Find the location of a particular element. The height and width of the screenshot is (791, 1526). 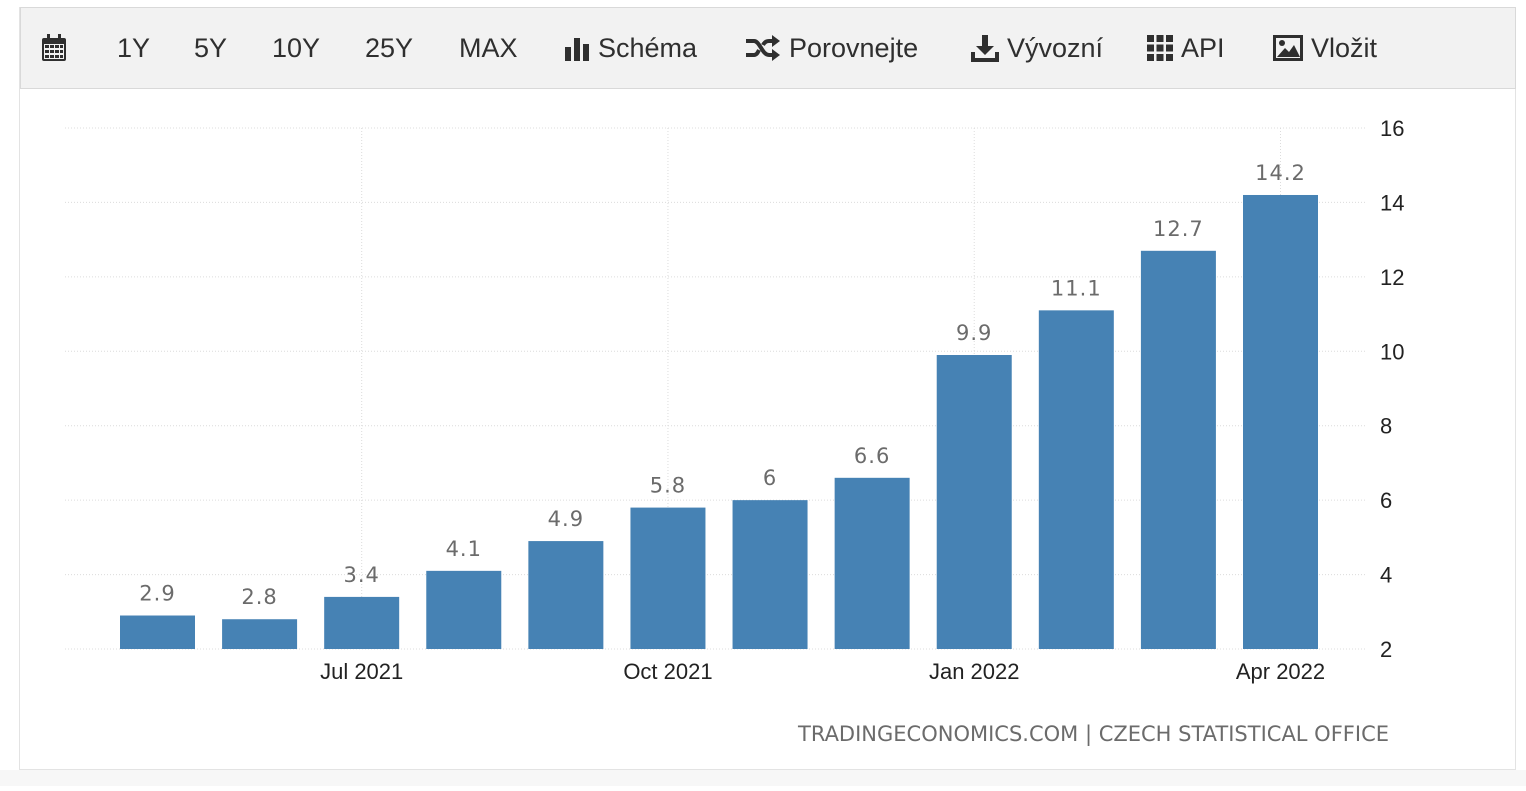

bottom-strip is located at coordinates (763, 778).